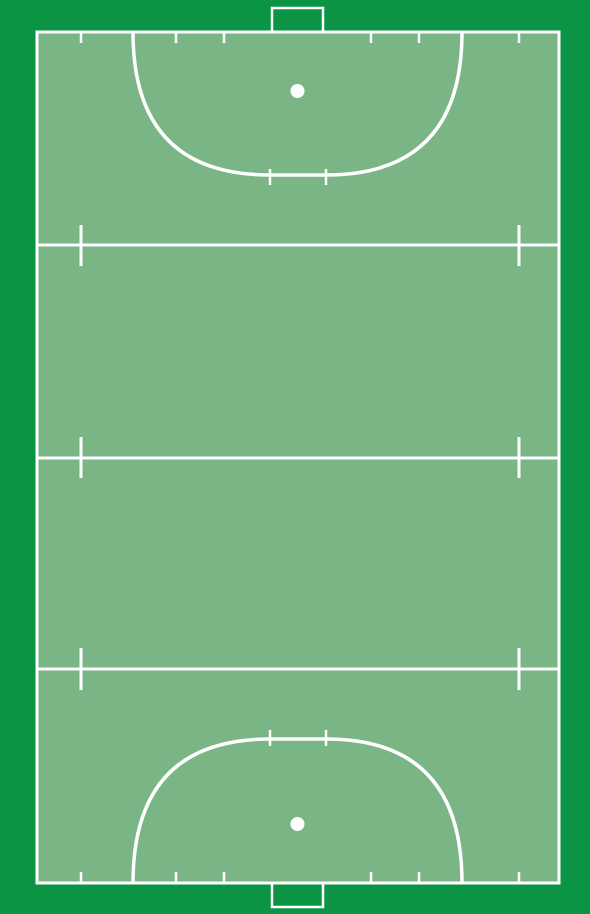  Describe the element at coordinates (300, 37) in the screenshot. I see `top-backline-ticks` at that location.